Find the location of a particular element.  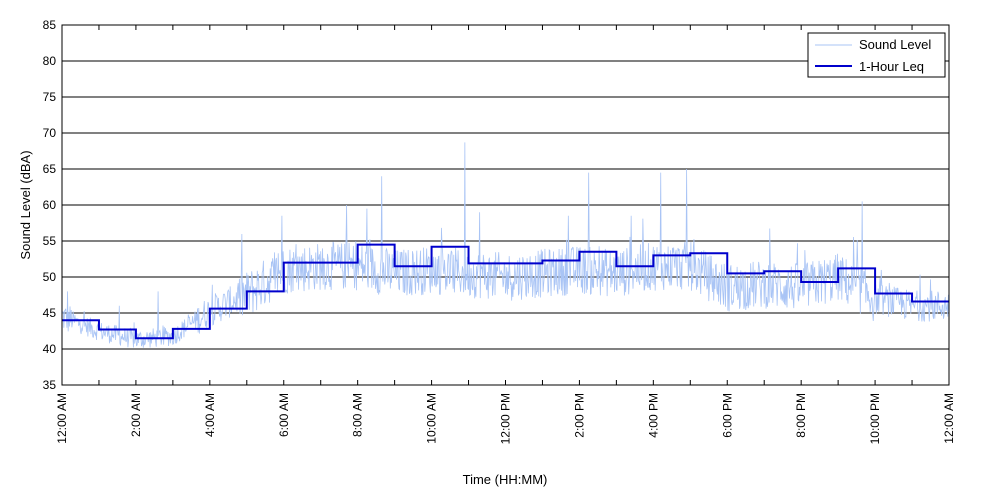

y-tick-label: 45 is located at coordinates (50, 313).